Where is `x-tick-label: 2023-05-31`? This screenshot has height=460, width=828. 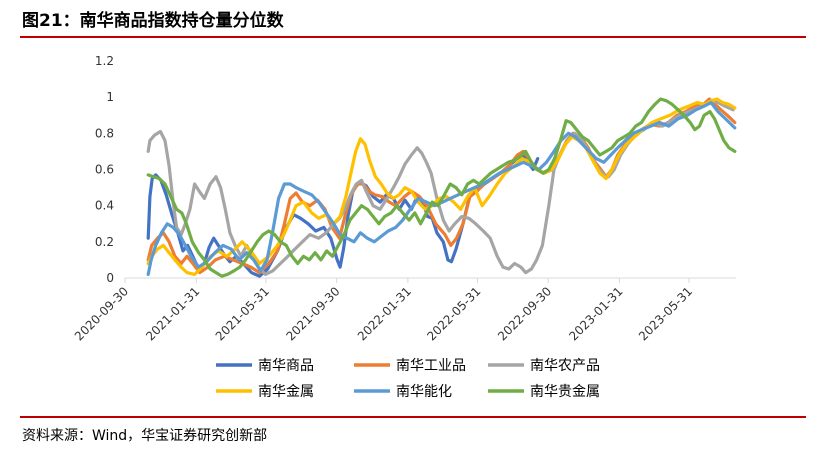
x-tick-label: 2023-05-31 is located at coordinates (665, 313).